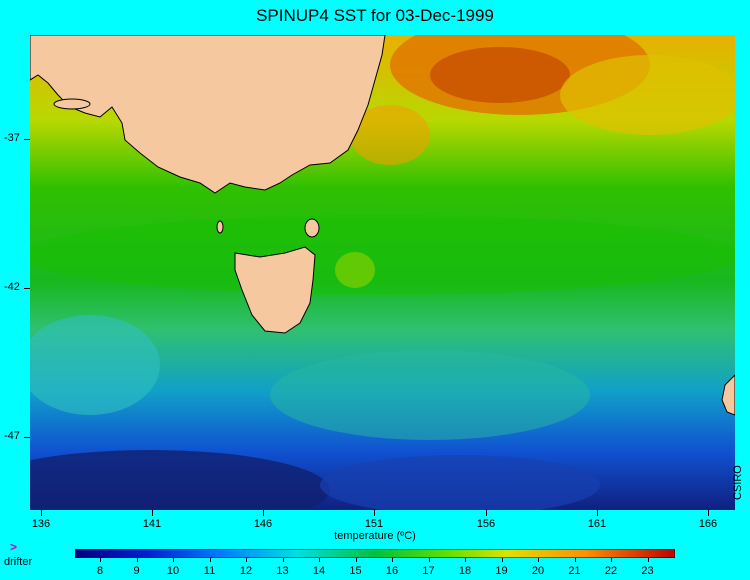 This screenshot has width=750, height=580. Describe the element at coordinates (12, 138) in the screenshot. I see `lat-label: -37` at that location.